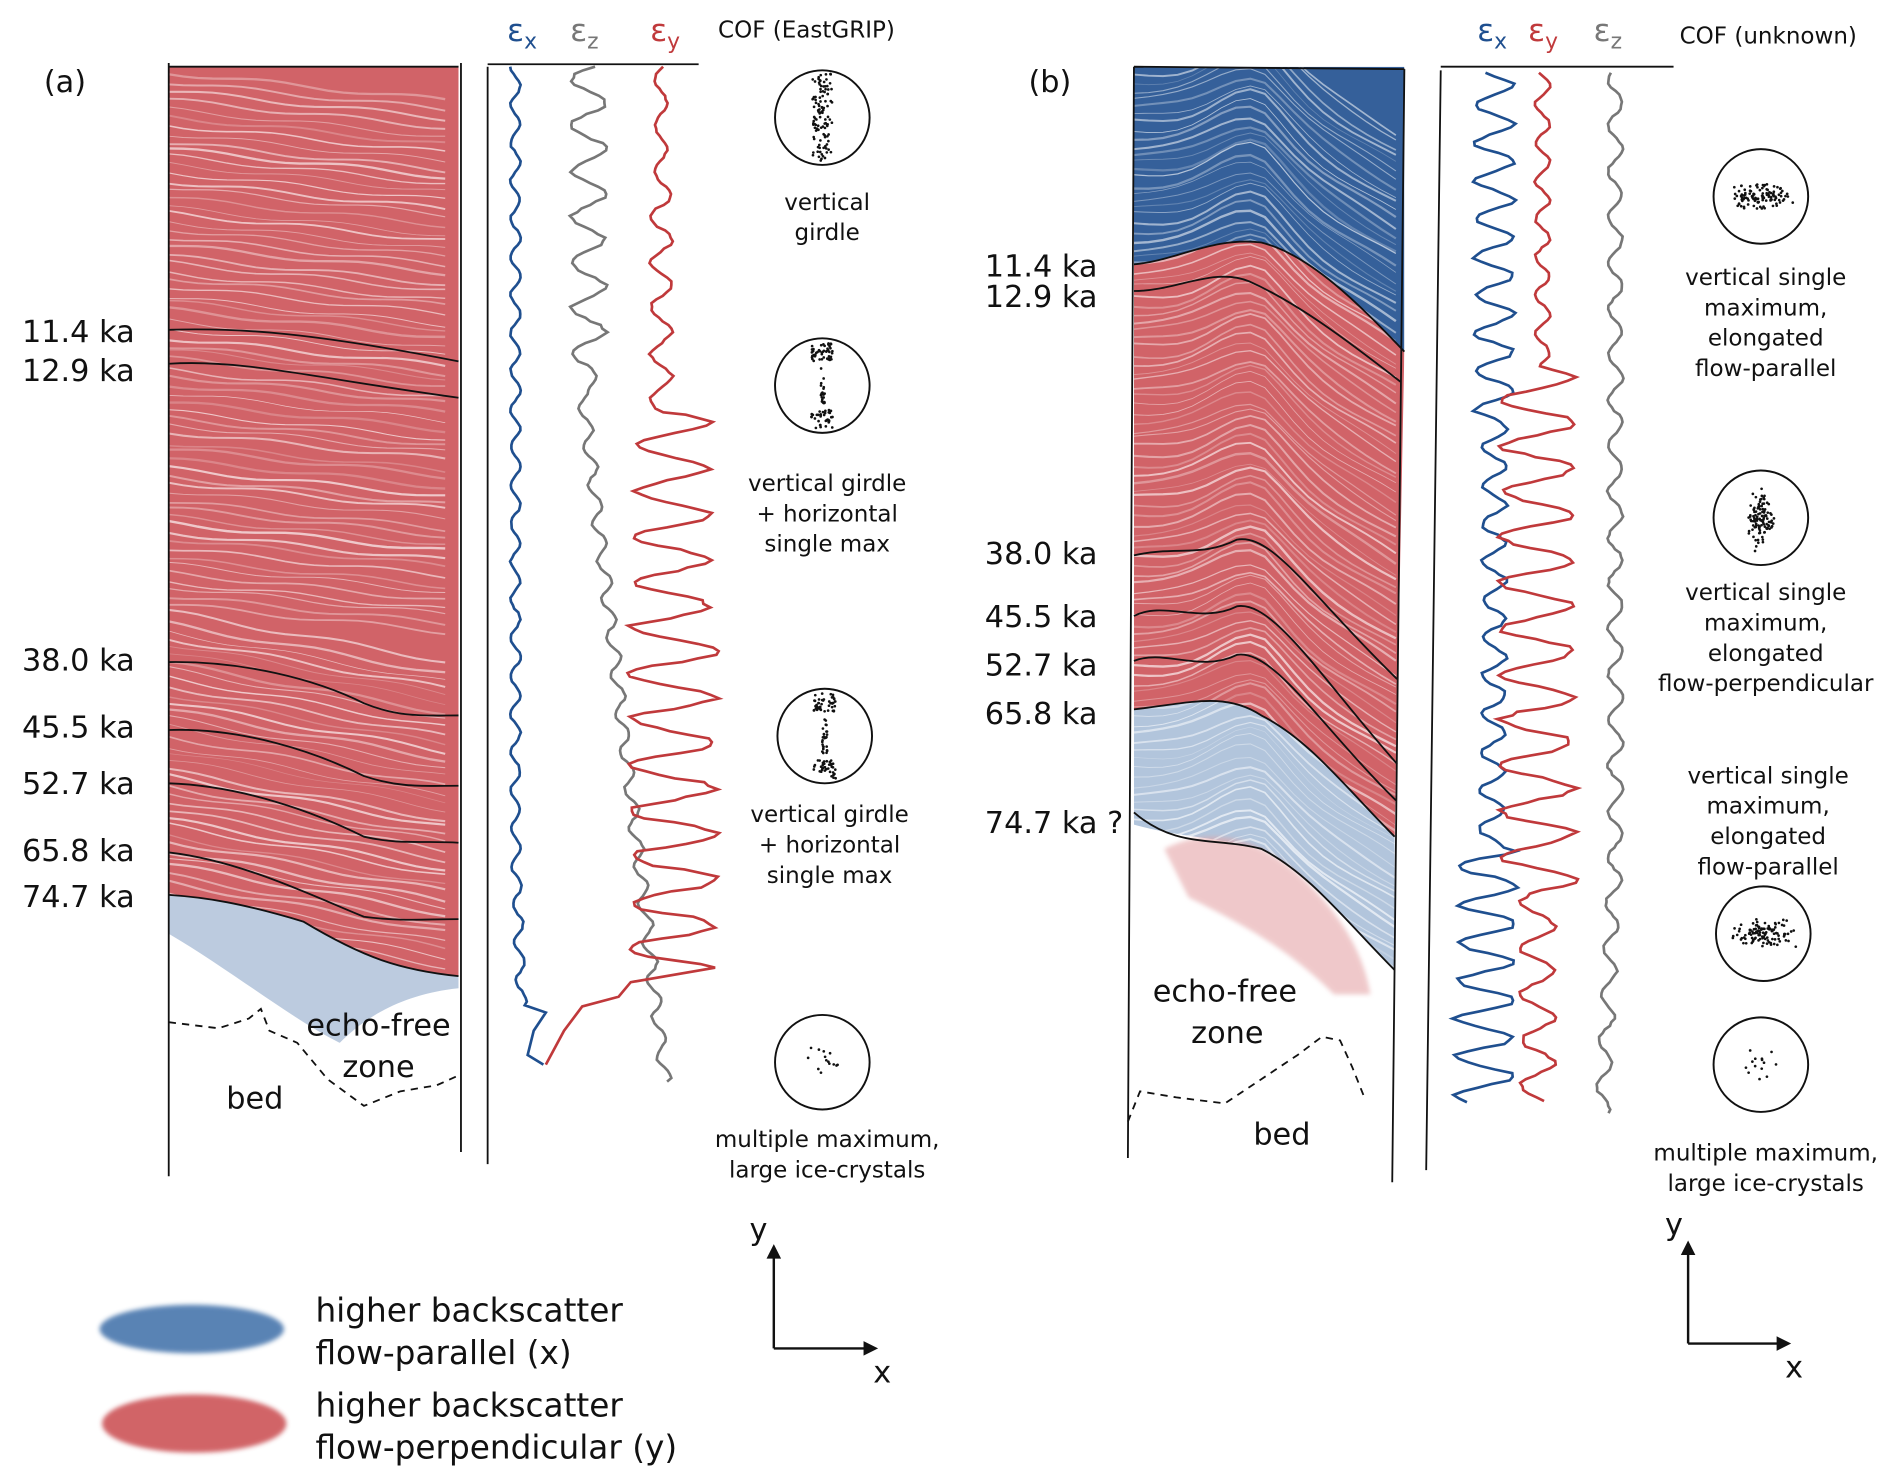 This screenshot has height=1483, width=1892. Describe the element at coordinates (827, 1170) in the screenshot. I see `cof-description: large ice-crystals` at that location.